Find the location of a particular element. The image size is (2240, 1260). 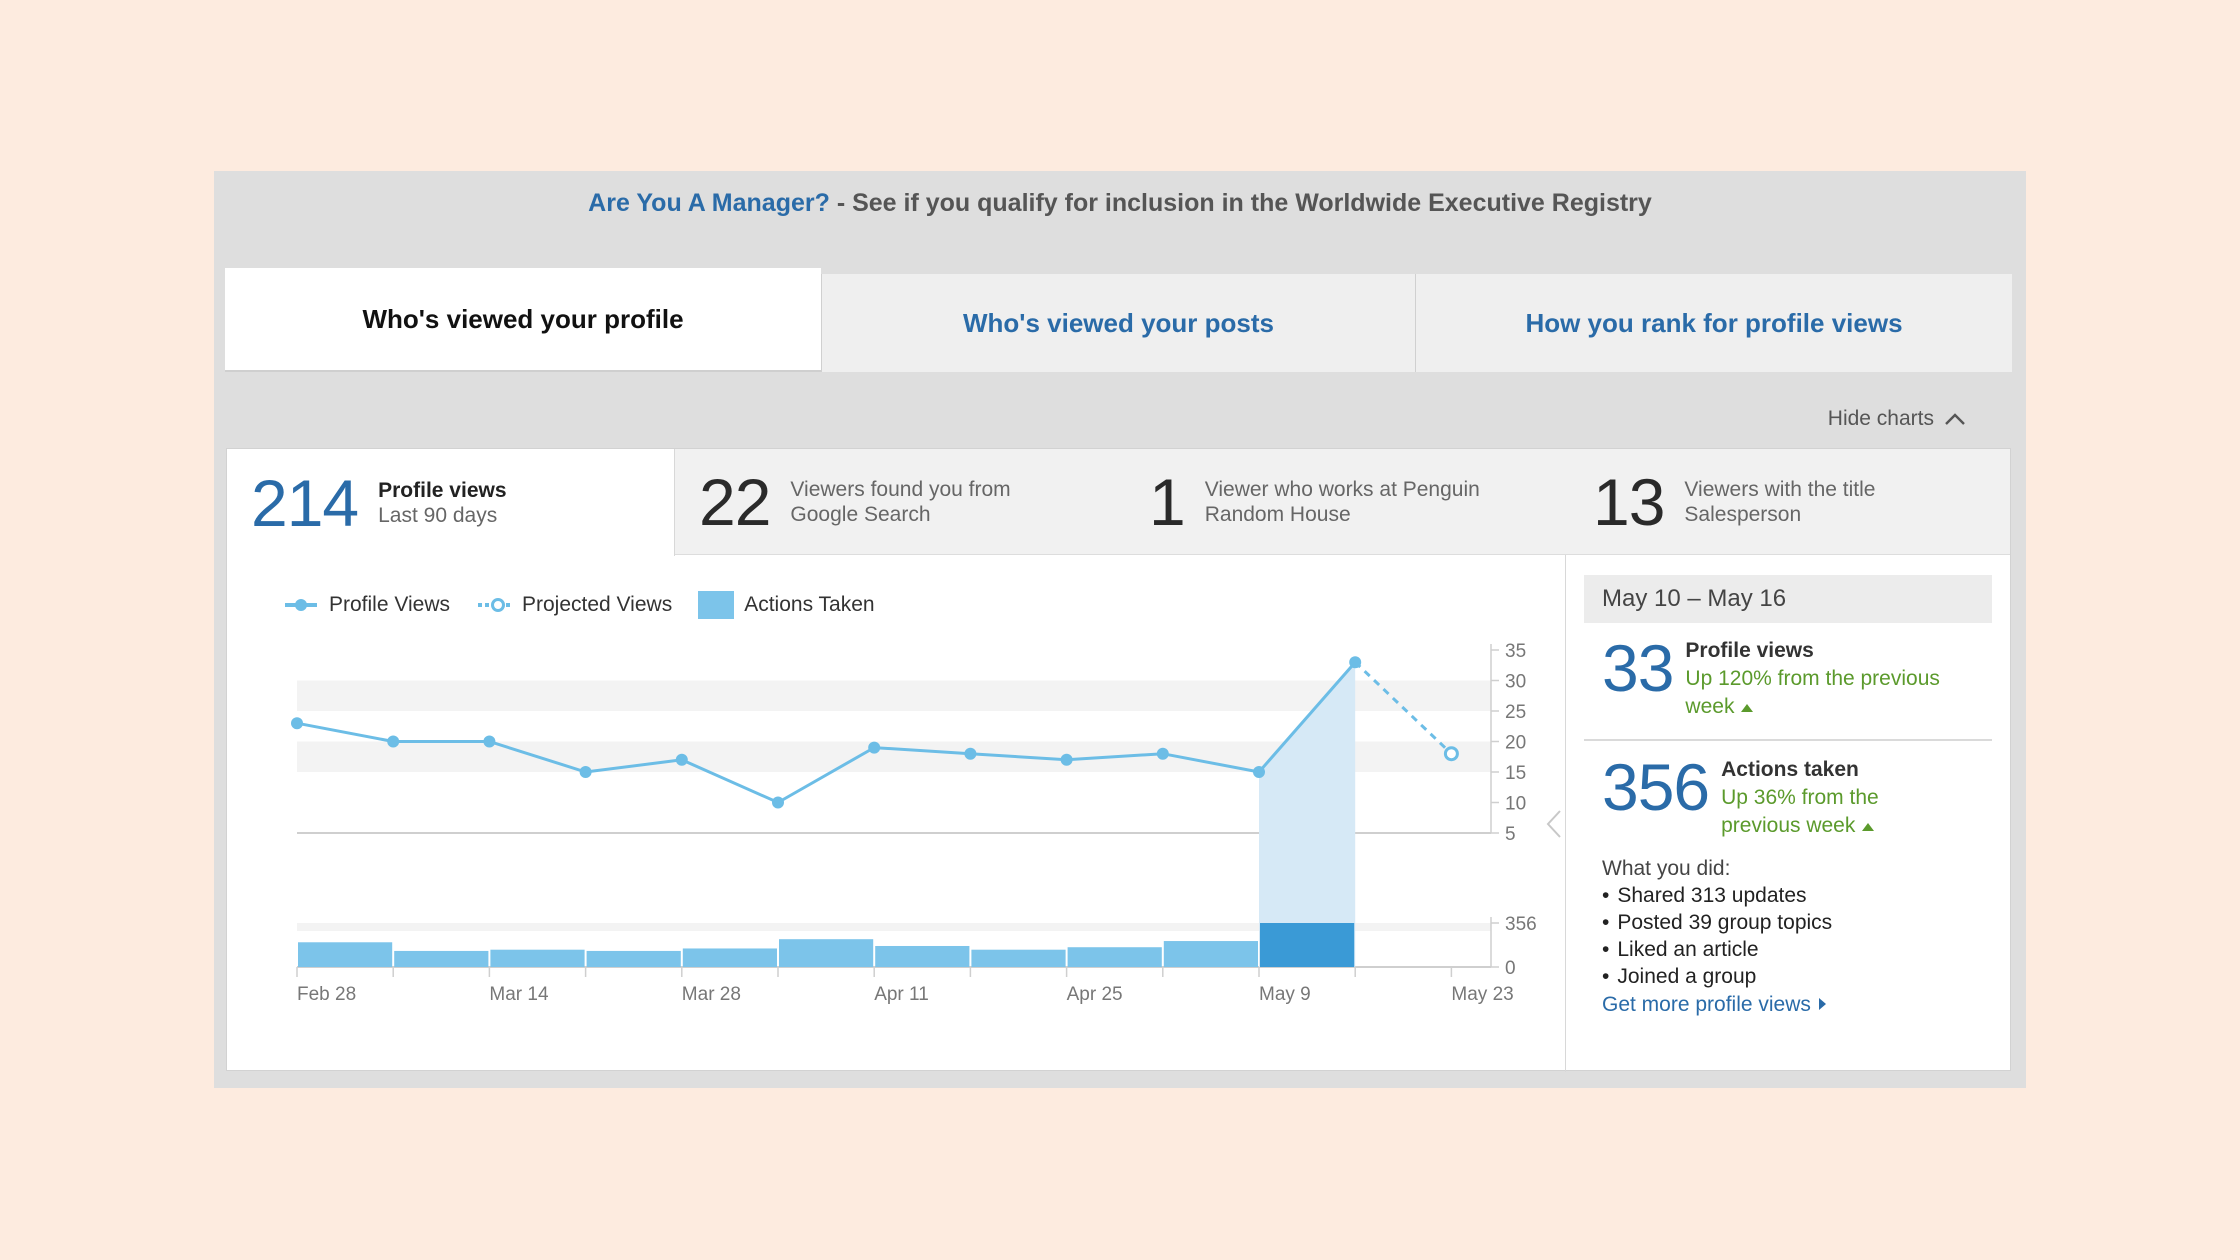

stat-title: 13 Viewers with the title Salesperson is located at coordinates (1783, 502).